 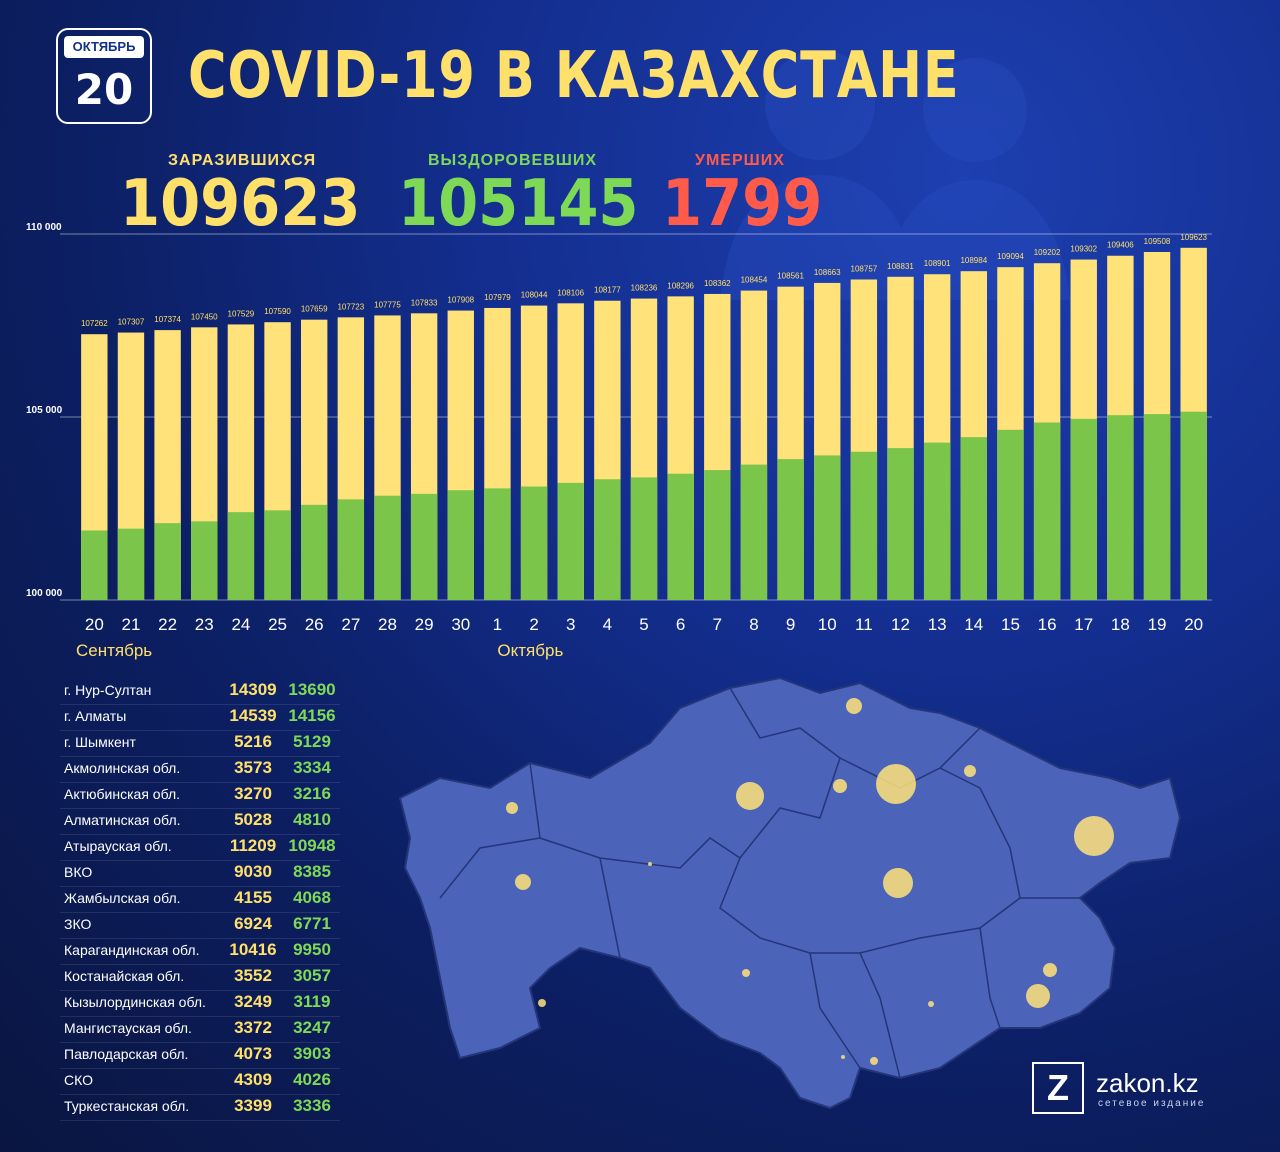 I want to click on region-recovered: 4026, so click(x=312, y=1079).